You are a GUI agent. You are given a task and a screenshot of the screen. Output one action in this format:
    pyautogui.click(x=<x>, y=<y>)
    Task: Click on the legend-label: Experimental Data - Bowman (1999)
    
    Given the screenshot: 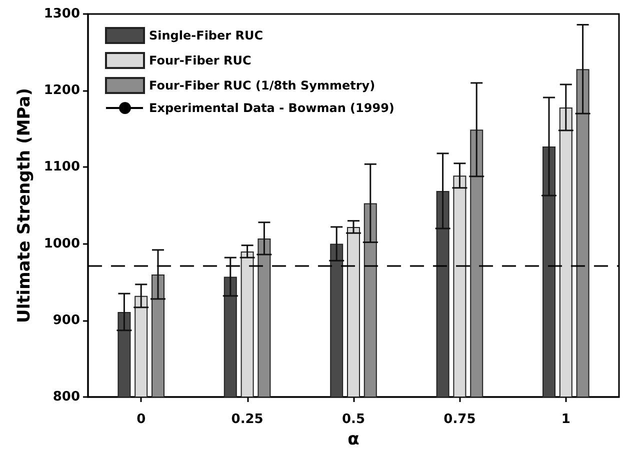 What is the action you would take?
    pyautogui.click(x=271, y=108)
    